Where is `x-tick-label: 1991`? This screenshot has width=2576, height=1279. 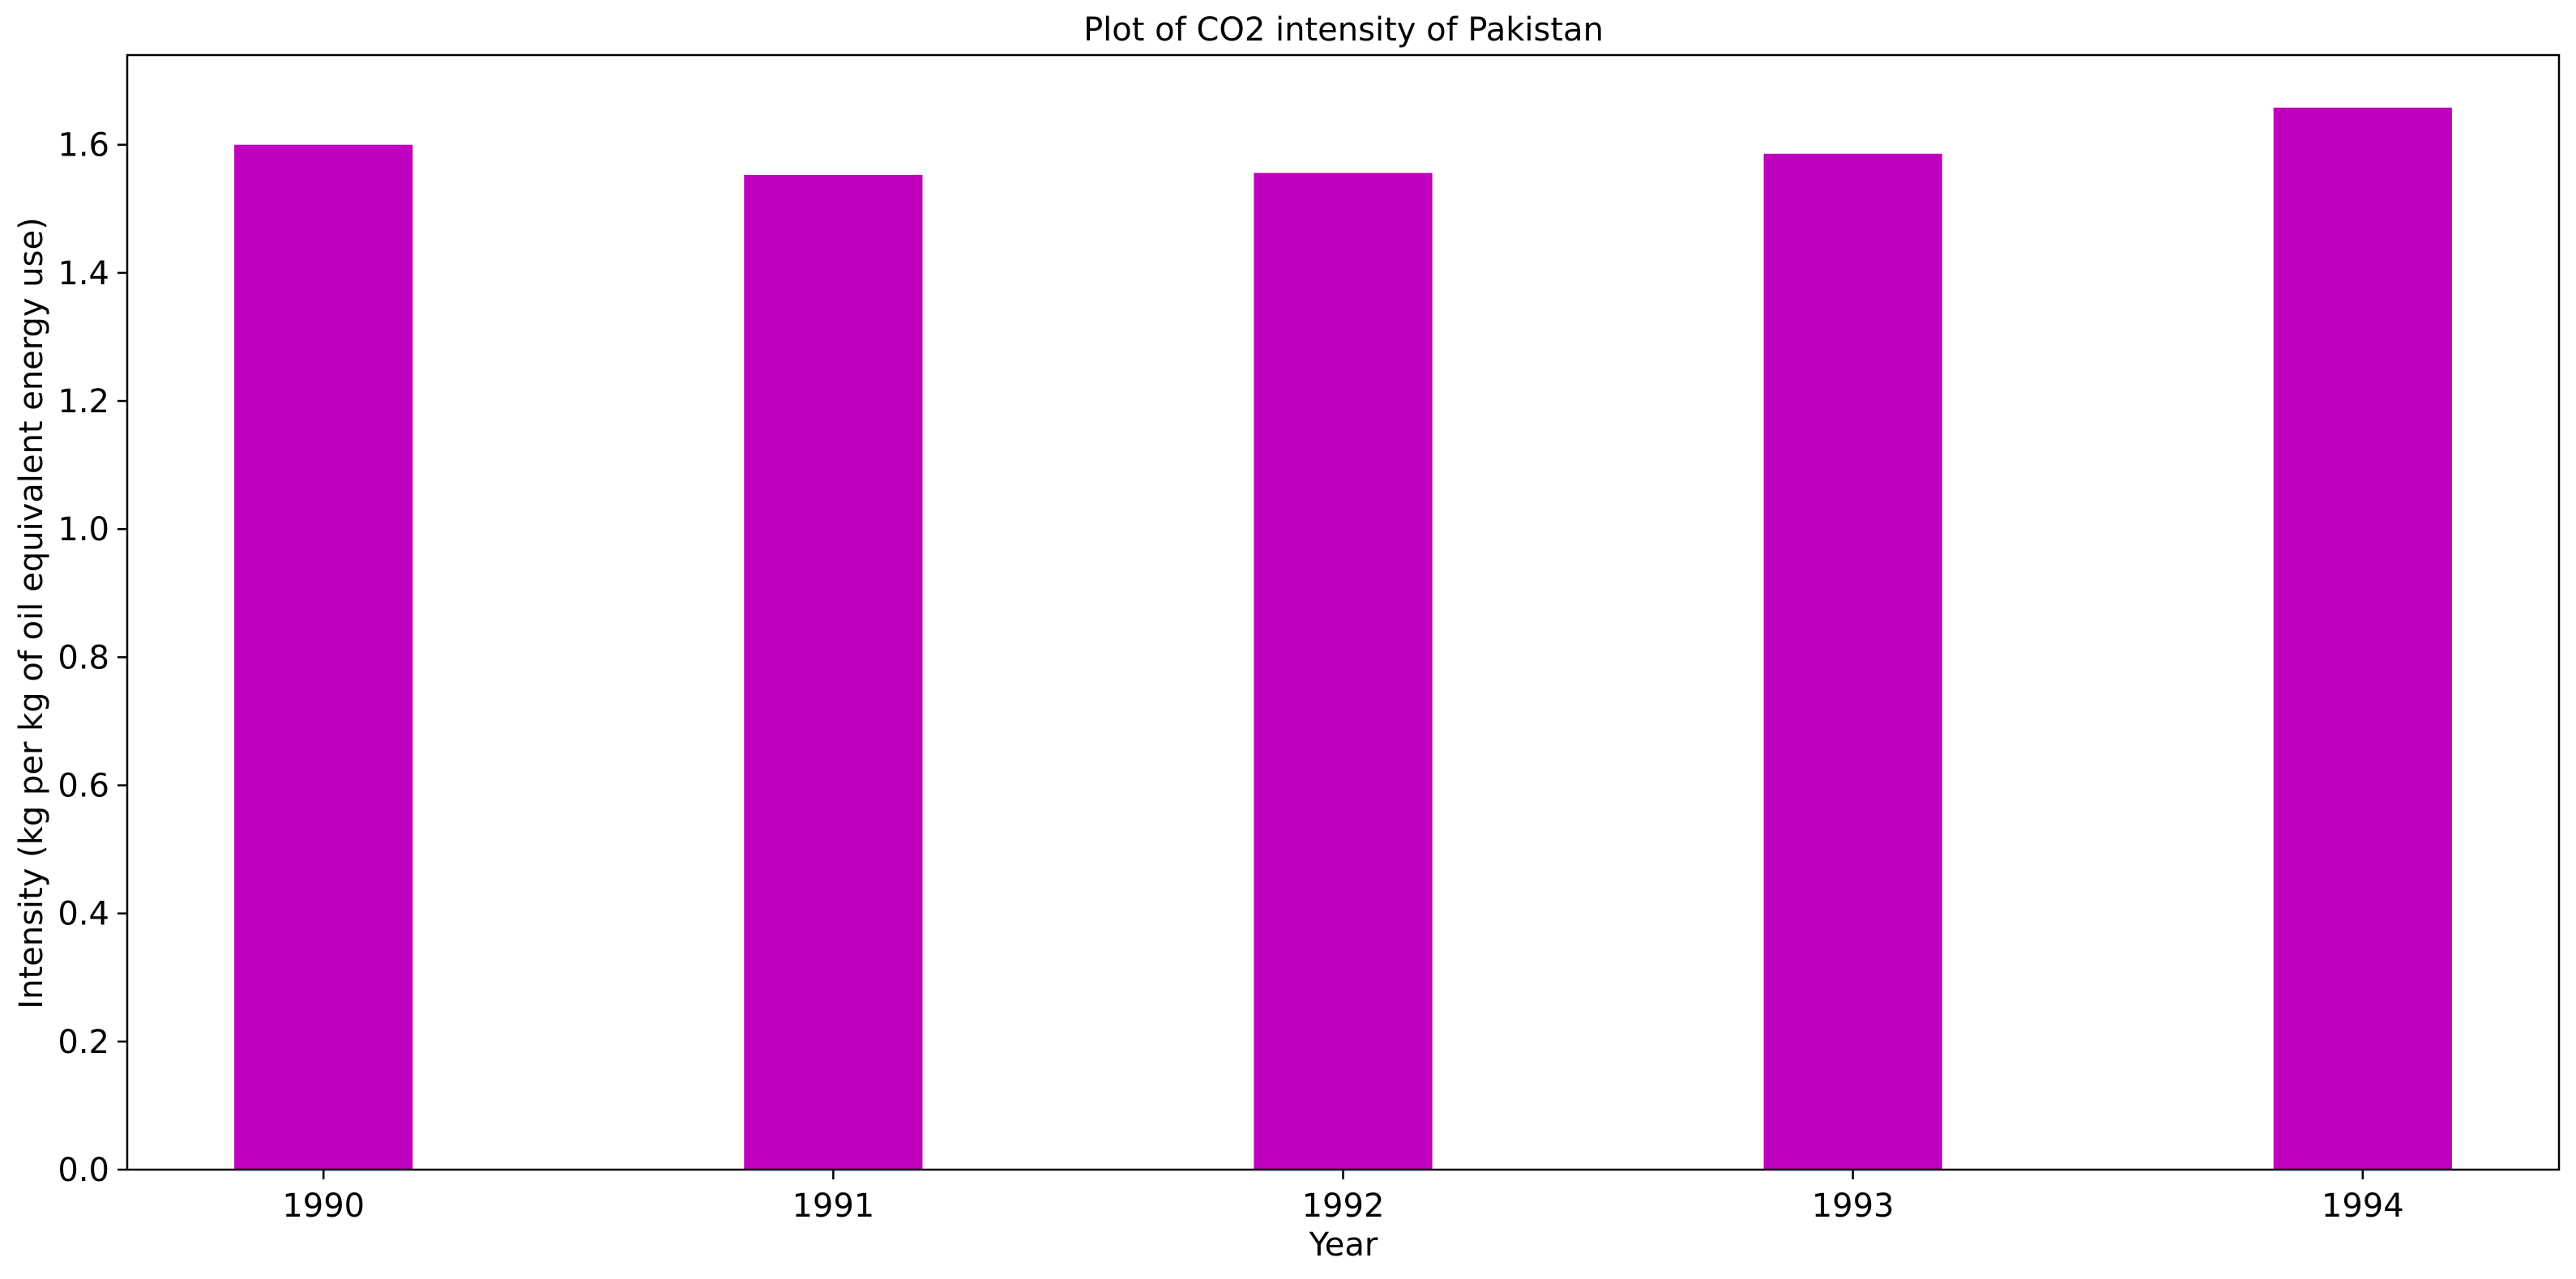
x-tick-label: 1991 is located at coordinates (833, 1206).